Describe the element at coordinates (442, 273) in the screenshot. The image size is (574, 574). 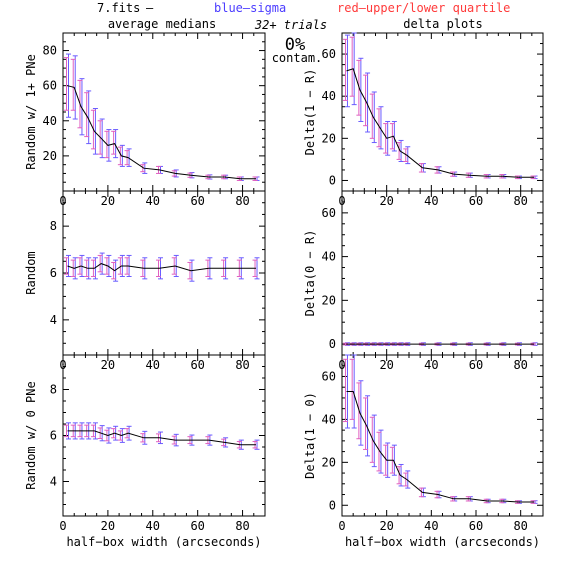
I see `plot-frame` at that location.